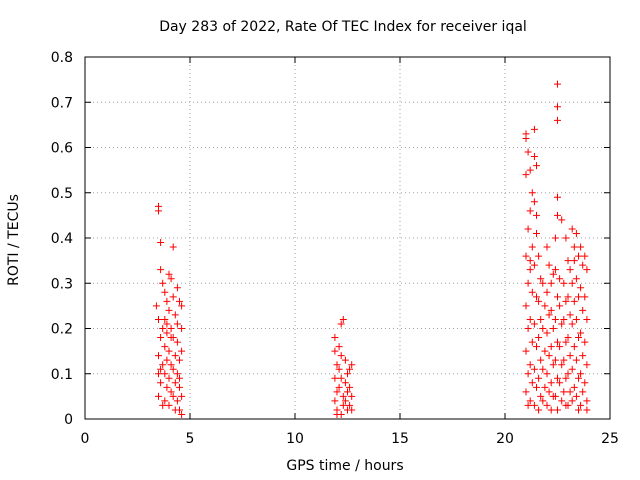 The width and height of the screenshot is (640, 480). What do you see at coordinates (62, 149) in the screenshot?
I see `y-tick-label: 0.6` at bounding box center [62, 149].